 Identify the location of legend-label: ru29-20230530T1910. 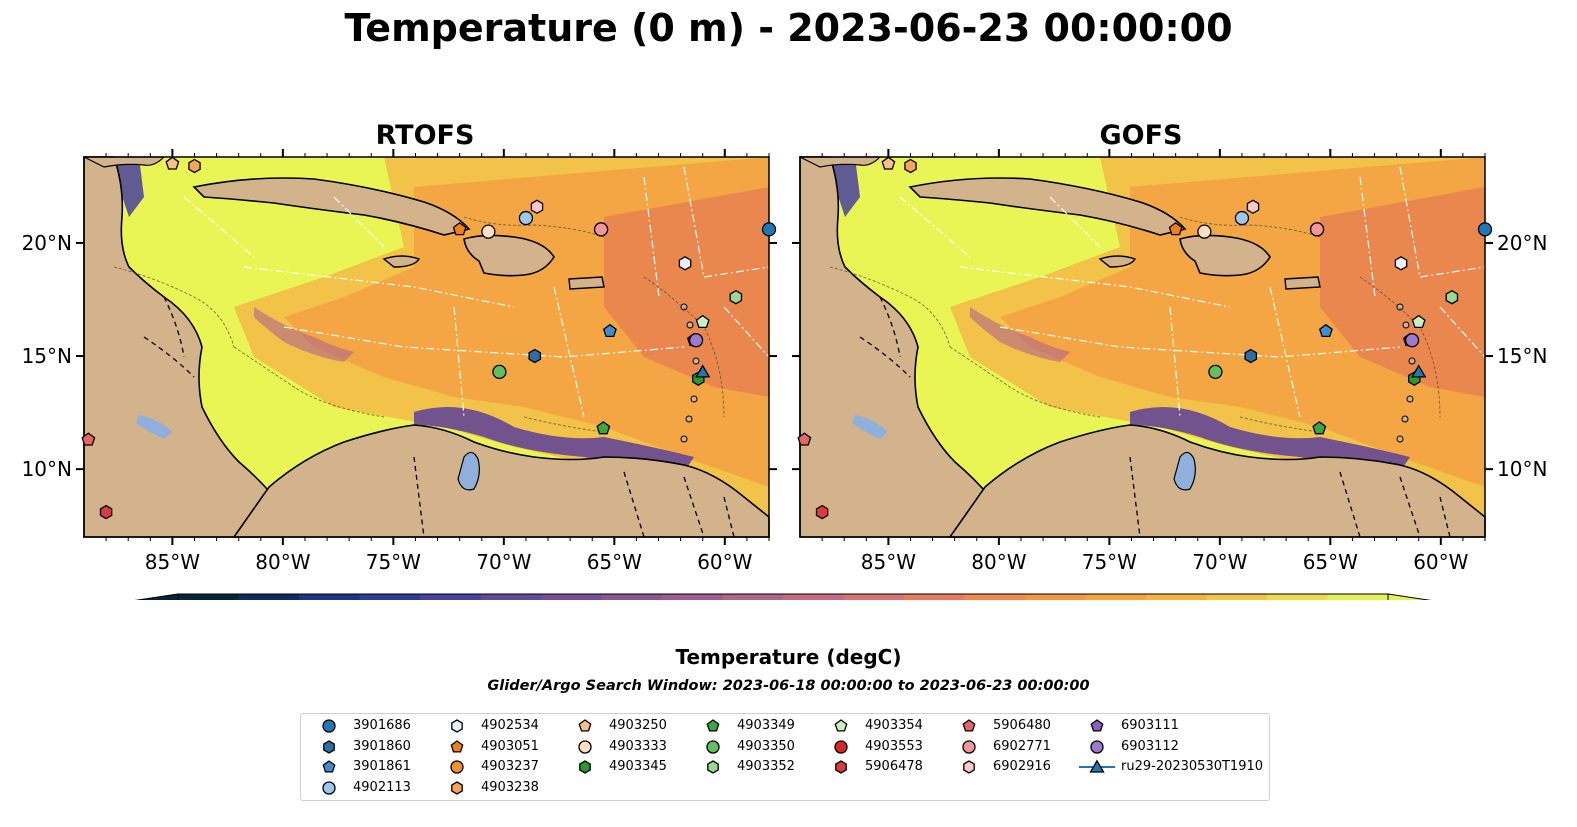
(1192, 766).